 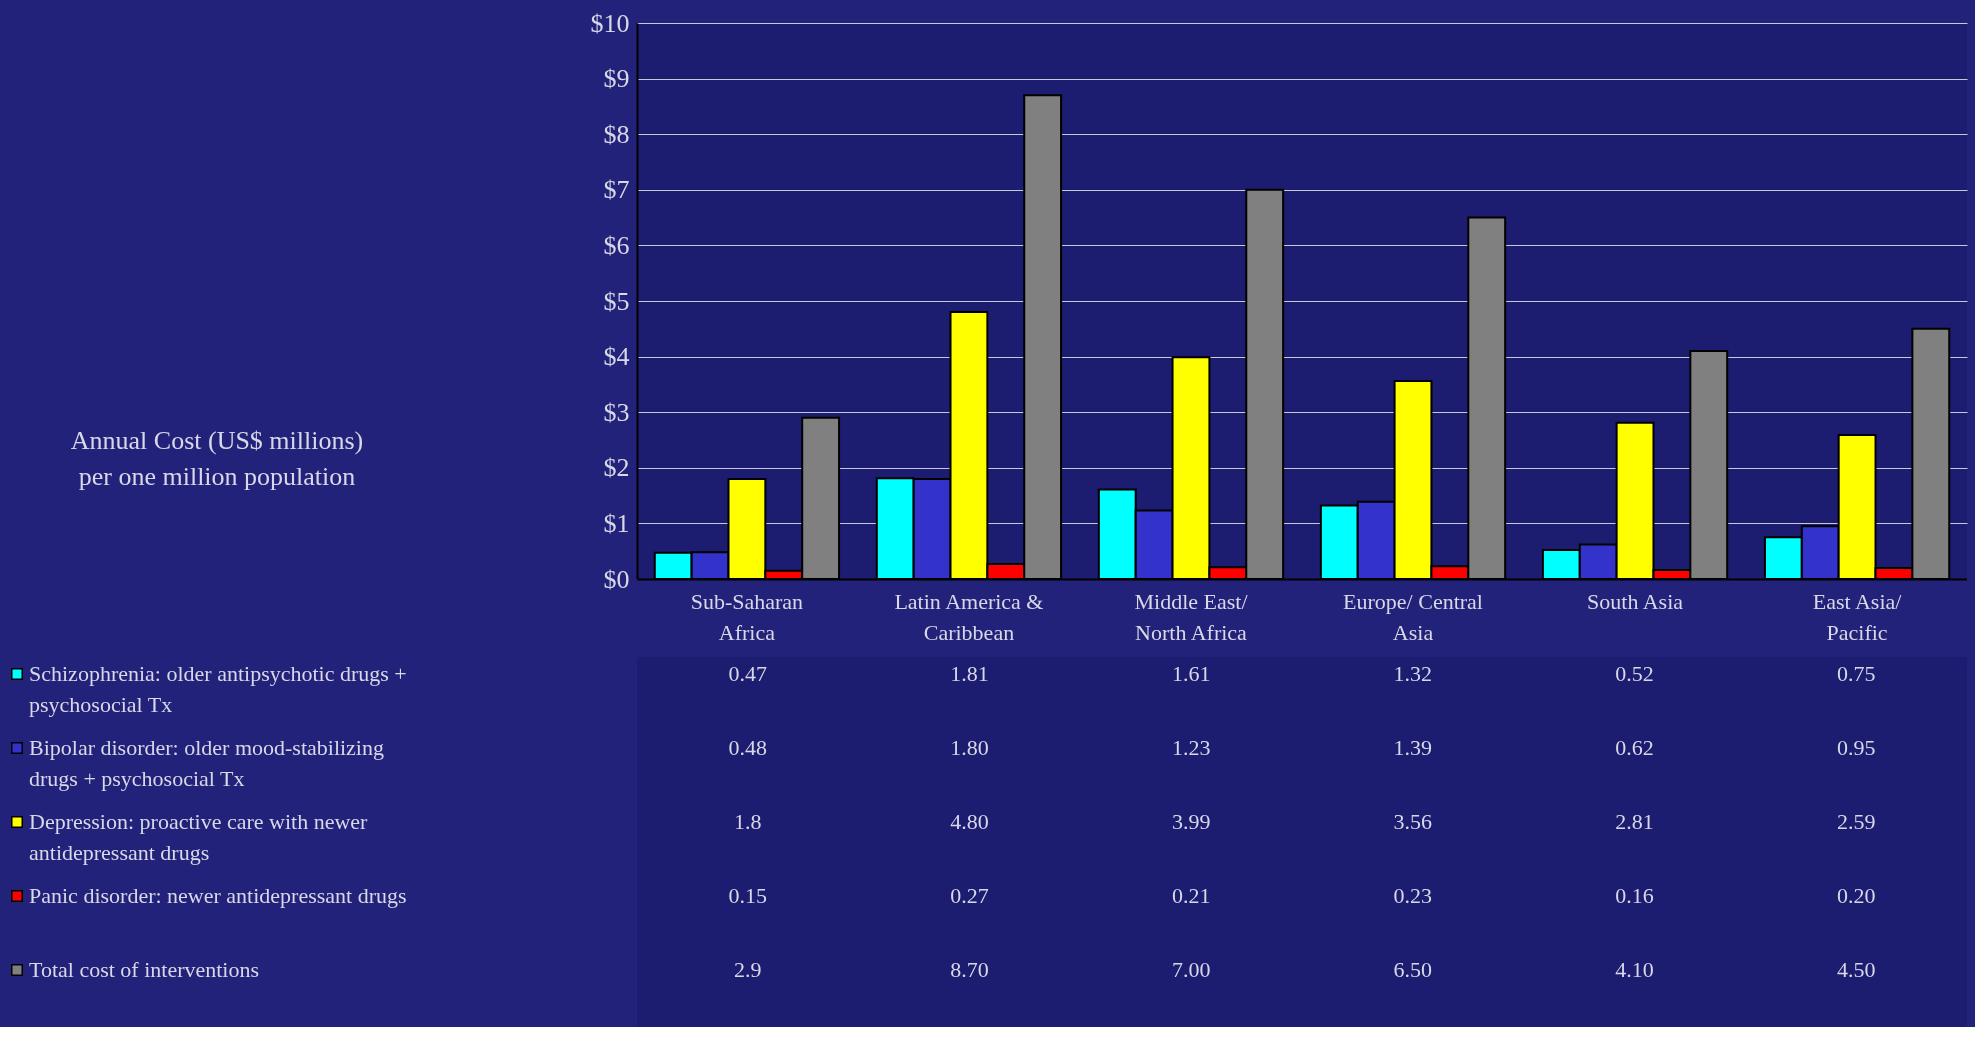 What do you see at coordinates (969, 895) in the screenshot?
I see `data-label: 0.27` at bounding box center [969, 895].